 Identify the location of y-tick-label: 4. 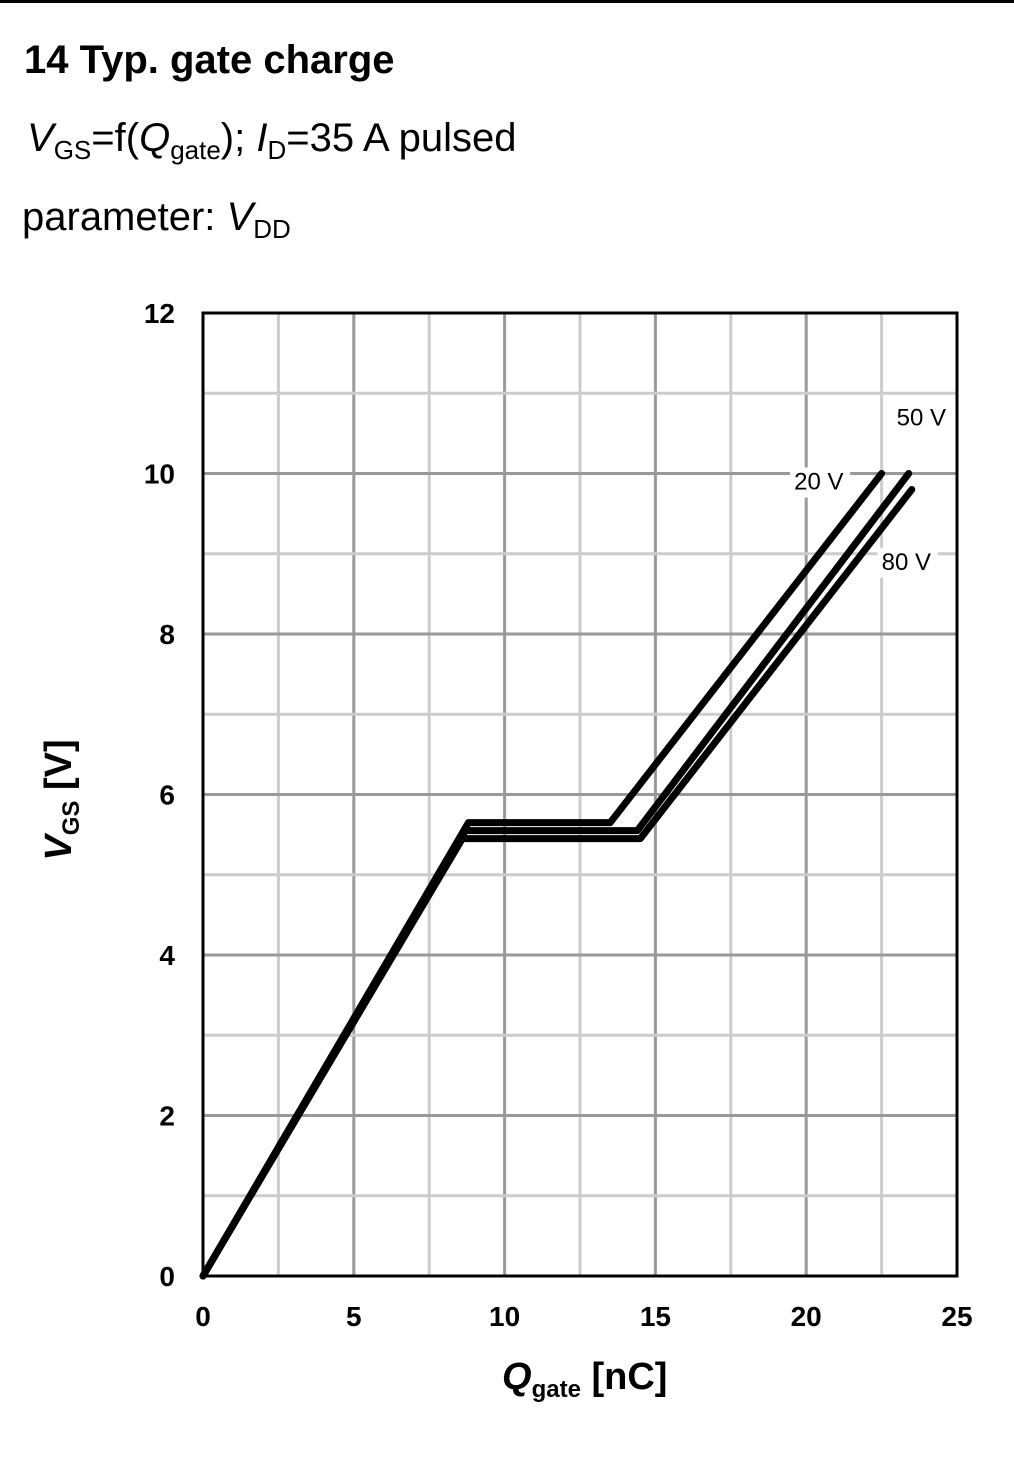
(167, 955).